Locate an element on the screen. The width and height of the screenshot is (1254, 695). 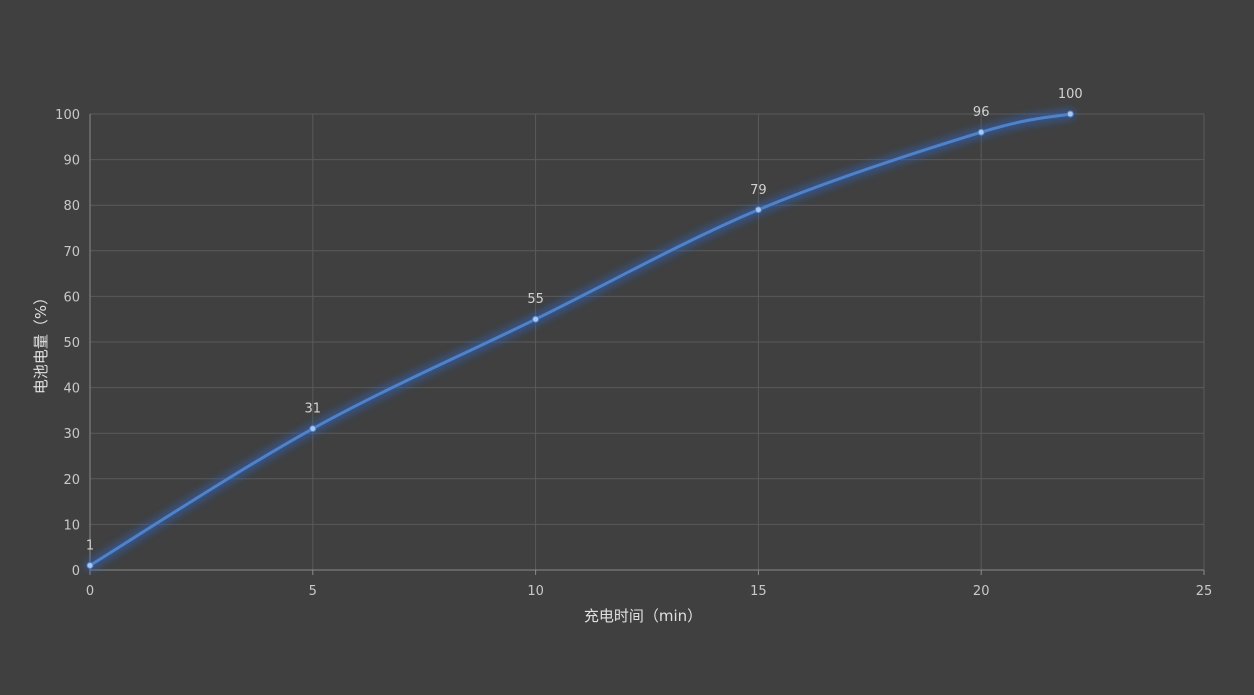
y-tick-label: 10 is located at coordinates (71, 525).